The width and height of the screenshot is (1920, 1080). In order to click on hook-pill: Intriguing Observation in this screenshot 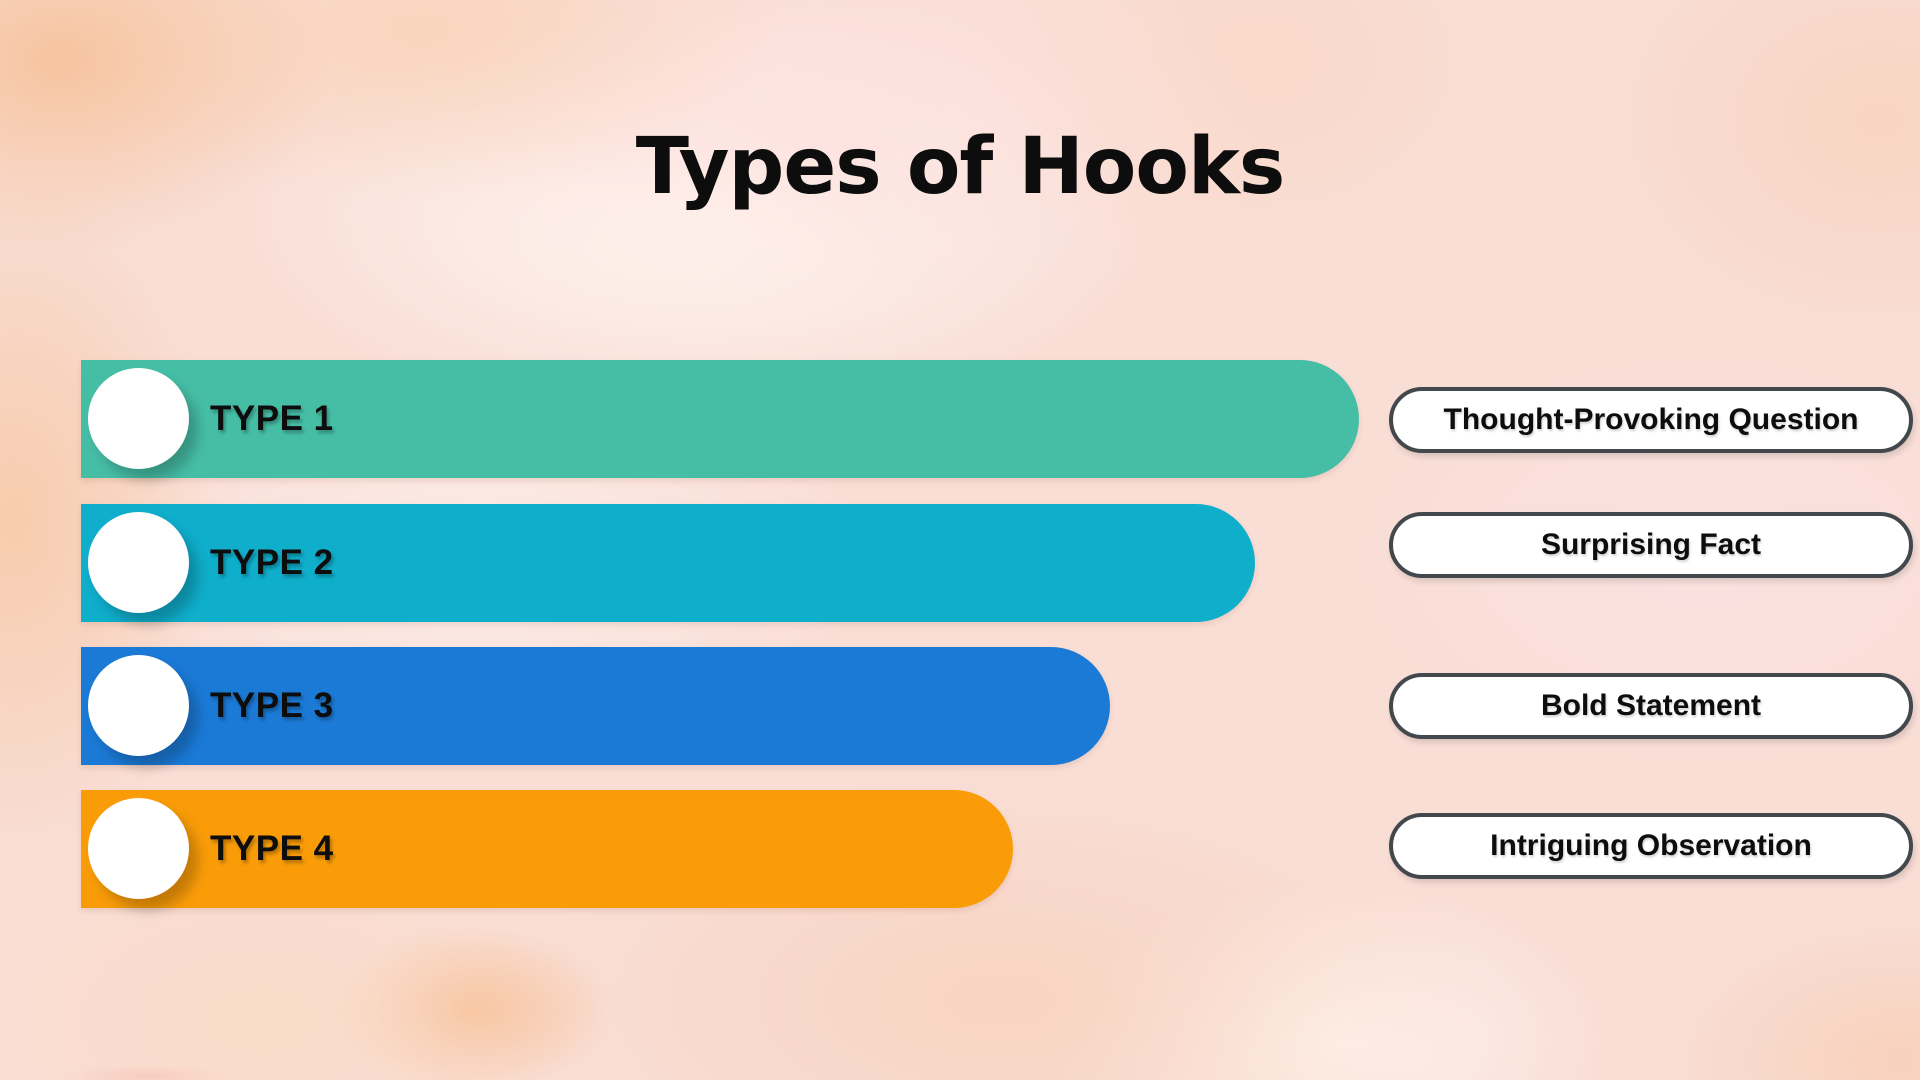, I will do `click(1651, 846)`.